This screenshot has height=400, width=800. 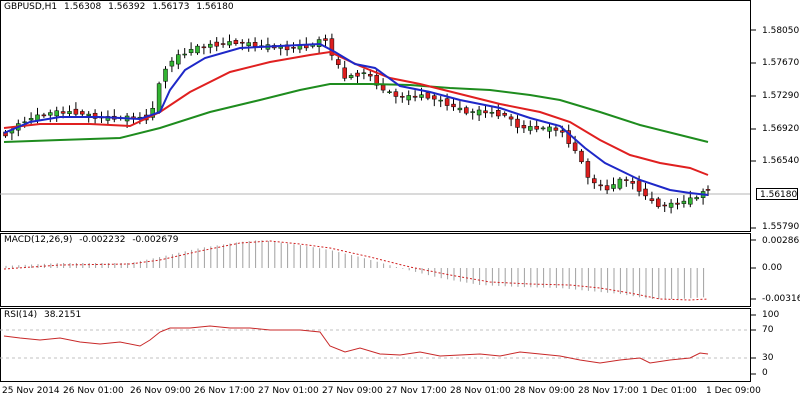 I want to click on rsi-axis-label: 70, so click(x=768, y=330).